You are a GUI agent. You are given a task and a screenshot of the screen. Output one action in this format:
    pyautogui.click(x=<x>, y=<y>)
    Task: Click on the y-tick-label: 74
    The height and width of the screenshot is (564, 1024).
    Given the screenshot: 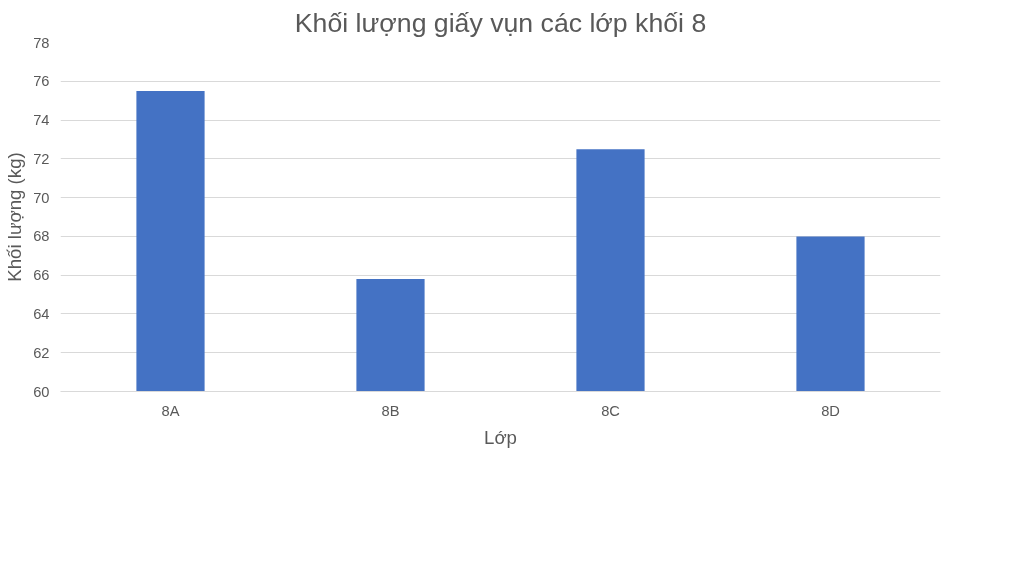 What is the action you would take?
    pyautogui.click(x=41, y=120)
    